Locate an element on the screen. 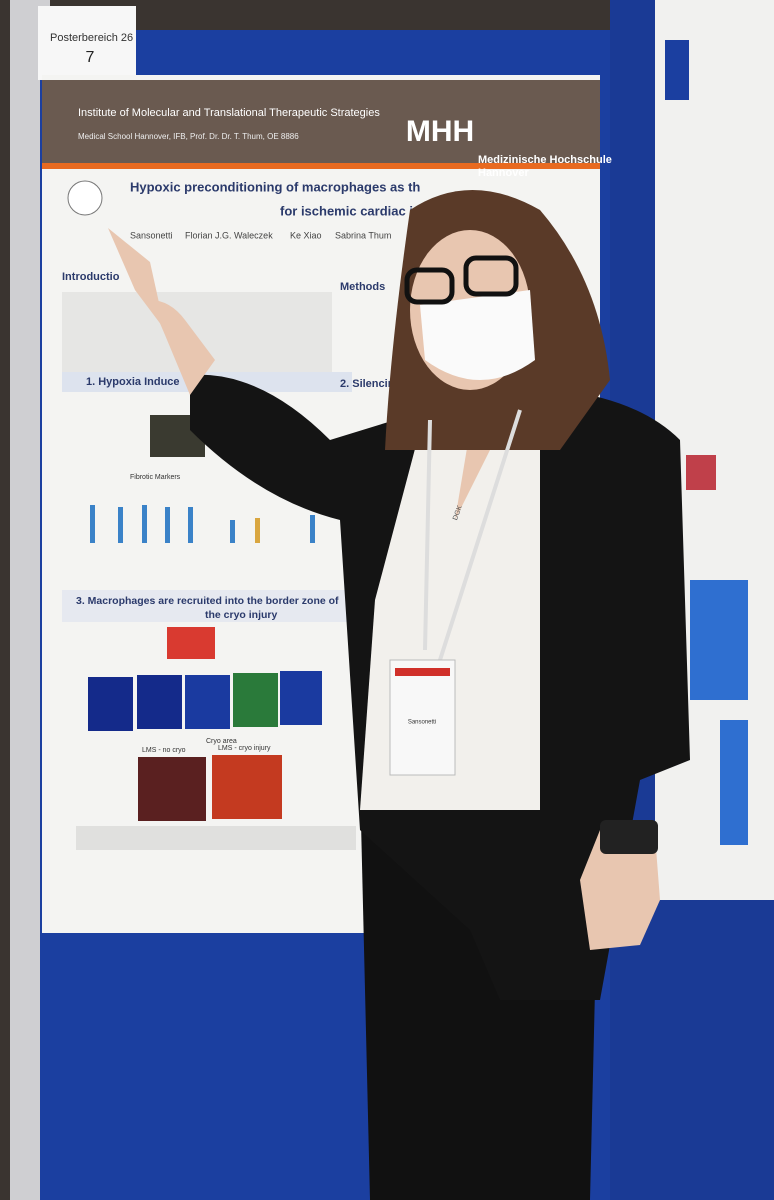 Image resolution: width=774 pixels, height=1200 pixels. poster-logo is located at coordinates (85, 198).